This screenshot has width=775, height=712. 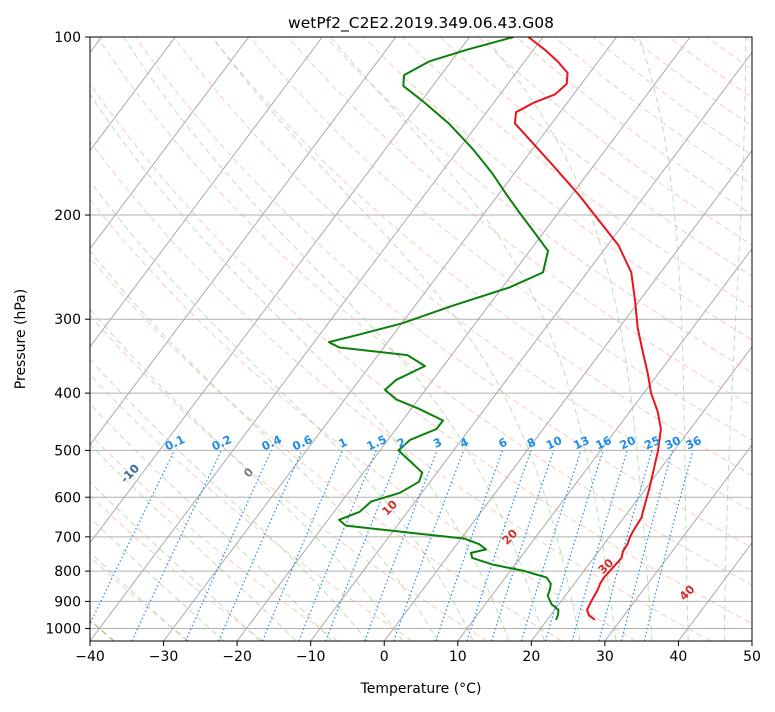 What do you see at coordinates (67, 498) in the screenshot?
I see `y-tick-label: 600` at bounding box center [67, 498].